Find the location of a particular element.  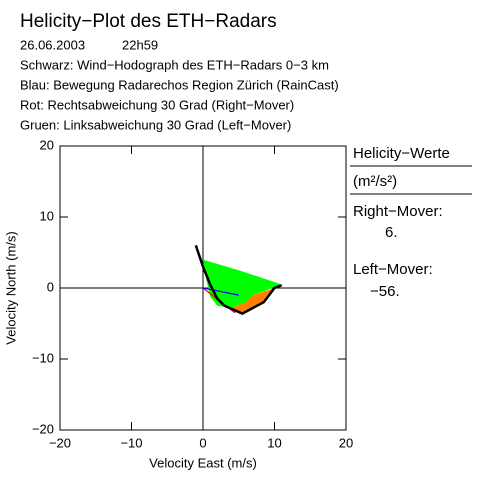

y-tick-label: −20 is located at coordinates (43, 428).